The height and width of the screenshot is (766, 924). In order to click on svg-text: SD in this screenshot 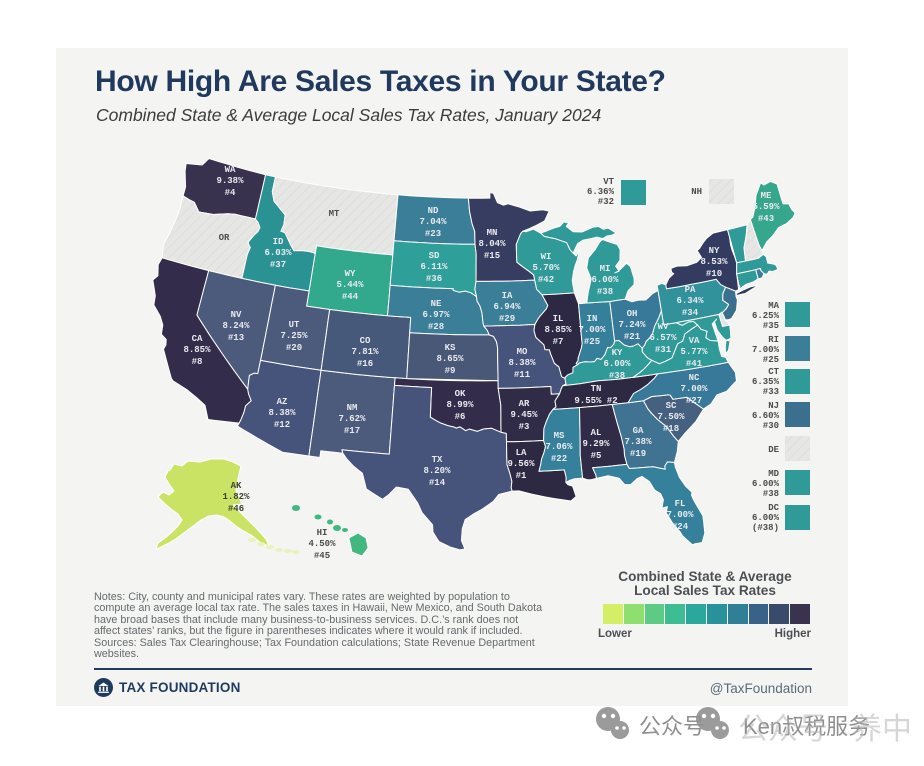, I will do `click(434, 256)`.